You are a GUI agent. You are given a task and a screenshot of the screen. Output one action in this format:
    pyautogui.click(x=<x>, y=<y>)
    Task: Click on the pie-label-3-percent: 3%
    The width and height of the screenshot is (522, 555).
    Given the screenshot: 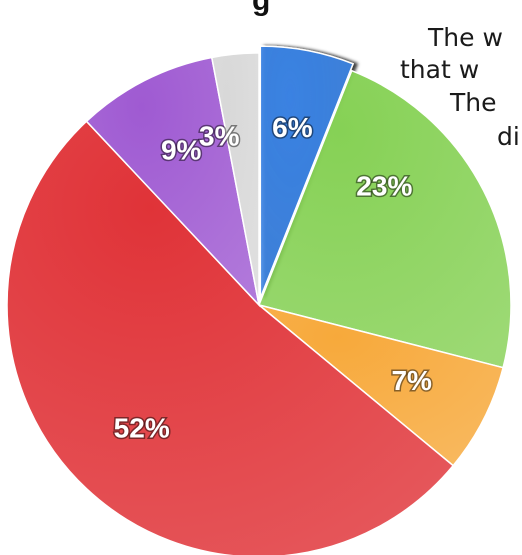 What is the action you would take?
    pyautogui.click(x=219, y=136)
    